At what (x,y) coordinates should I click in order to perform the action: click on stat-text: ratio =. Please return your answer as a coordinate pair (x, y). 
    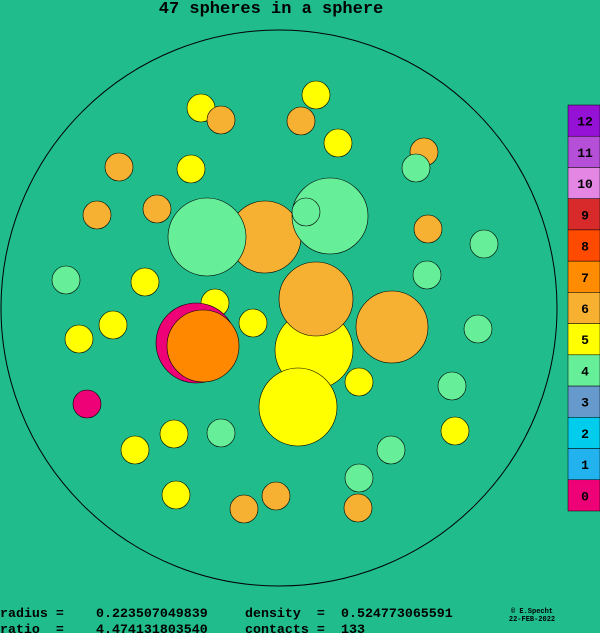
    Looking at the image, I should click on (32, 627).